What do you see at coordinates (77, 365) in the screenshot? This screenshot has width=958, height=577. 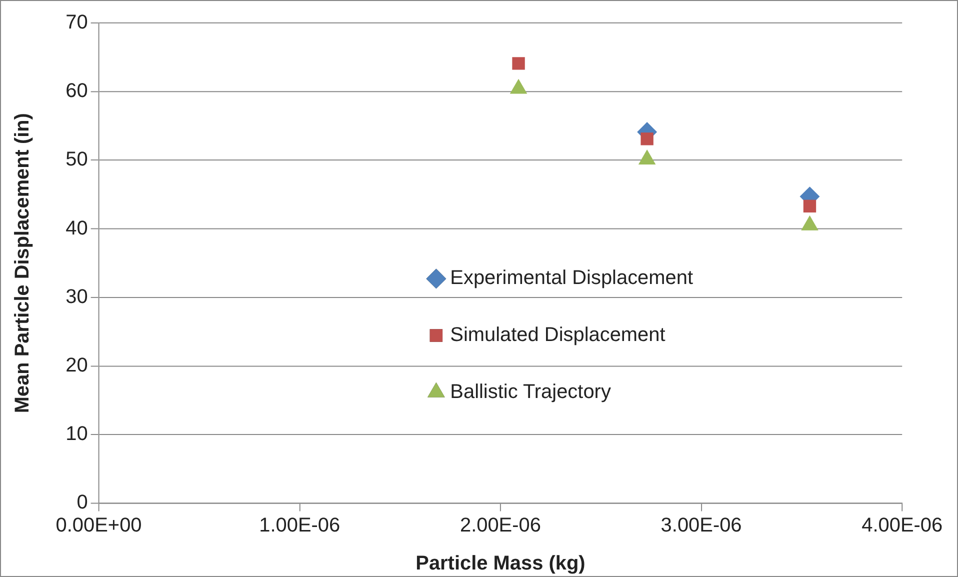 I see `y-tick-label: 20` at bounding box center [77, 365].